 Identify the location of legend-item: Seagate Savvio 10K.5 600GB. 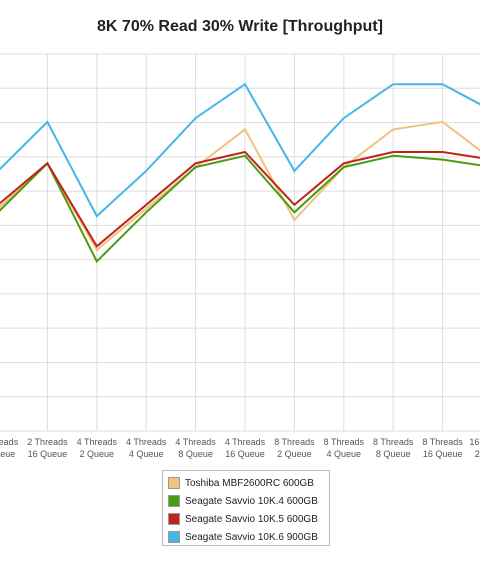
(246, 519).